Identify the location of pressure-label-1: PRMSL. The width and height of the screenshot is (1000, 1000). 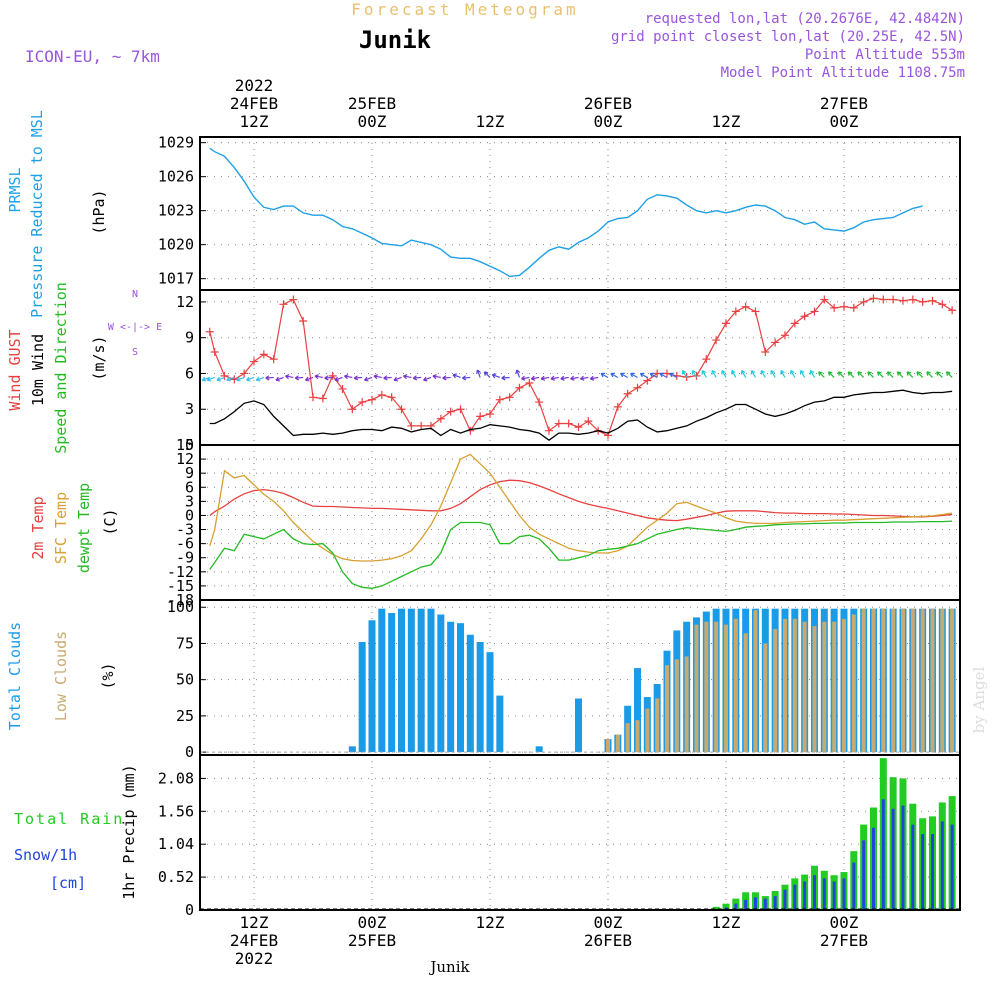
(15, 189).